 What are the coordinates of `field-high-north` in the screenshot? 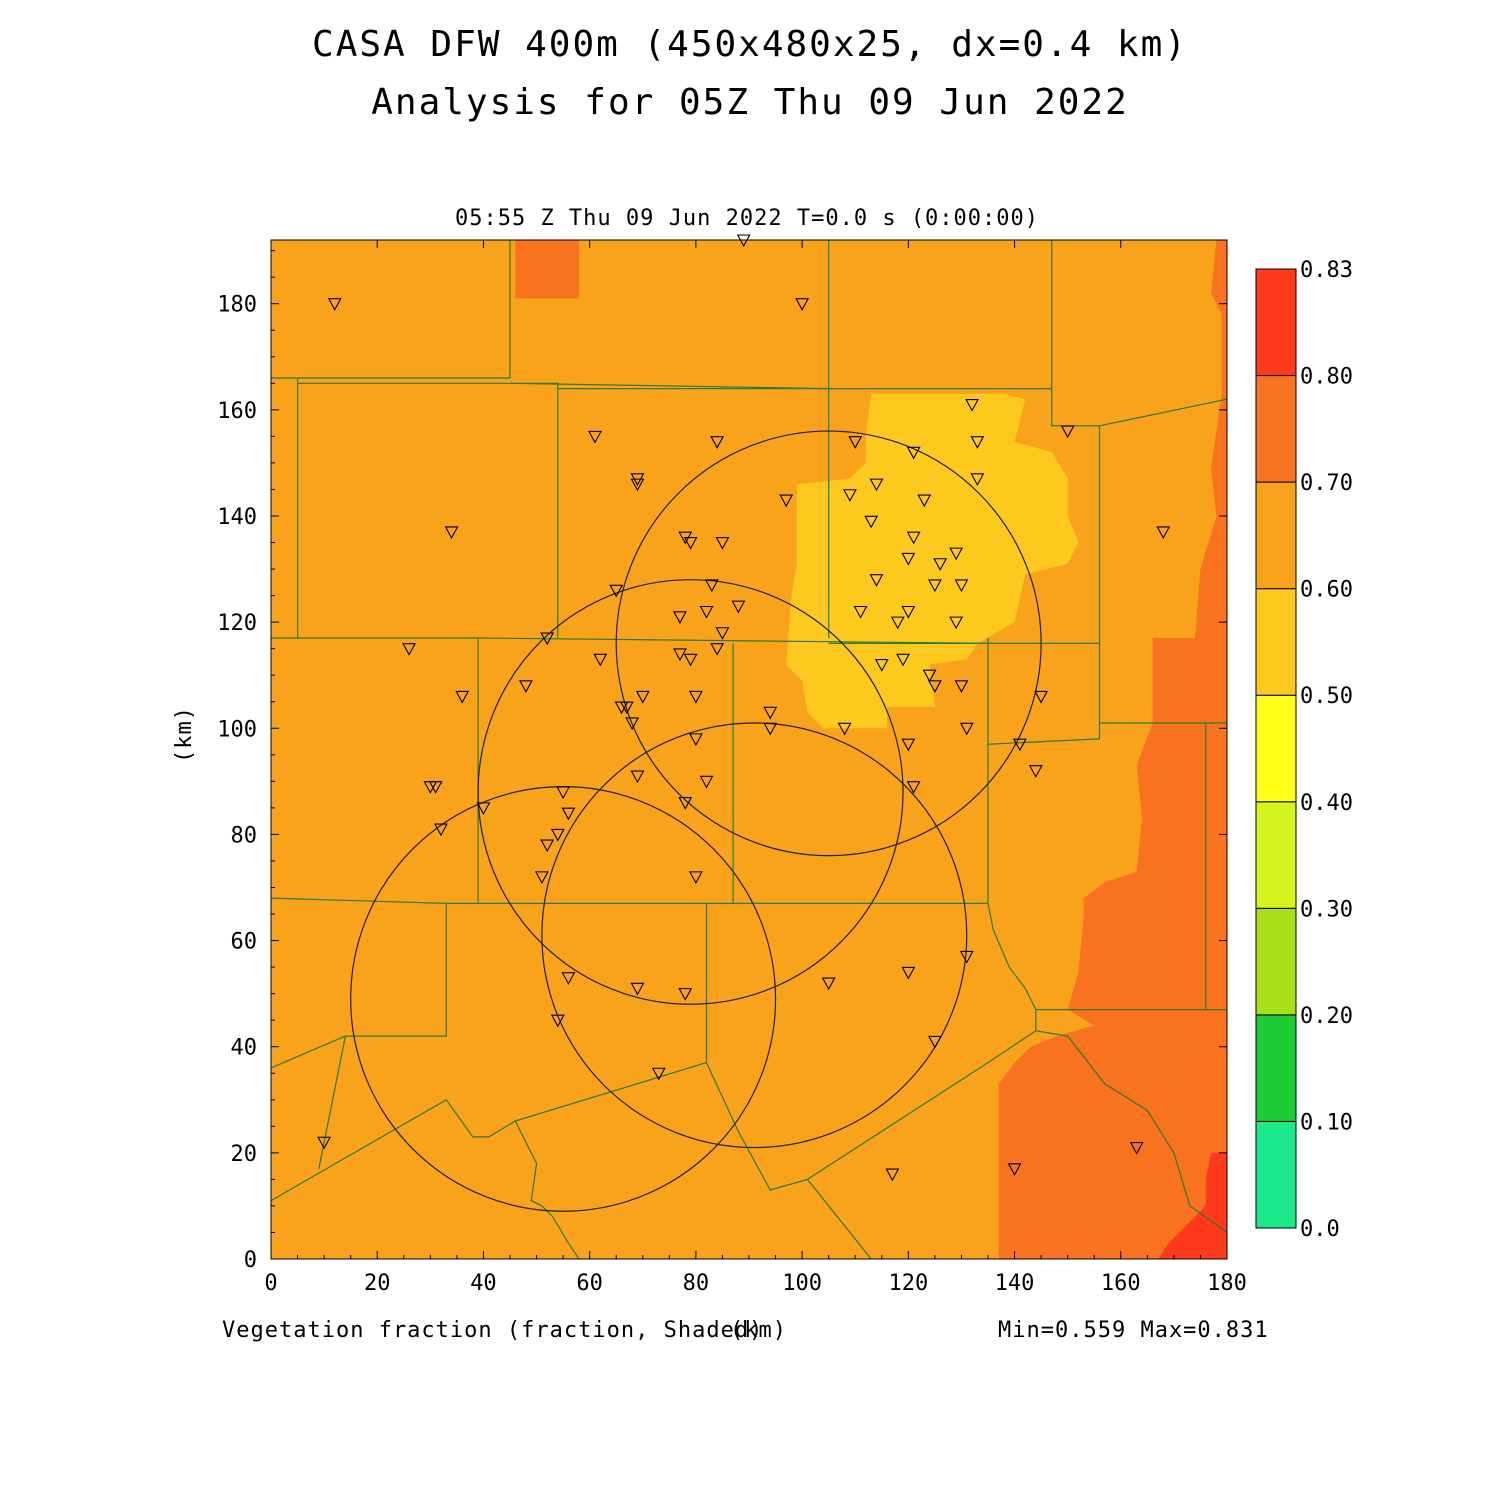 It's located at (547, 269).